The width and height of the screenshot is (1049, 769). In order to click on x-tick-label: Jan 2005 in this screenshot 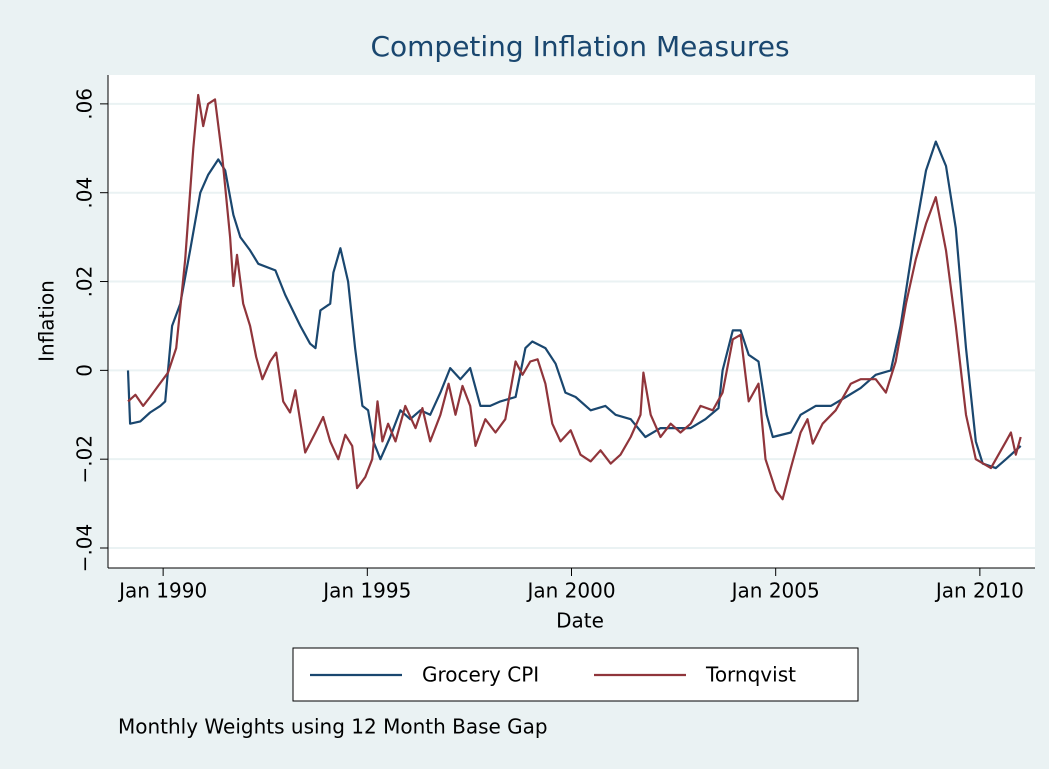, I will do `click(775, 591)`.